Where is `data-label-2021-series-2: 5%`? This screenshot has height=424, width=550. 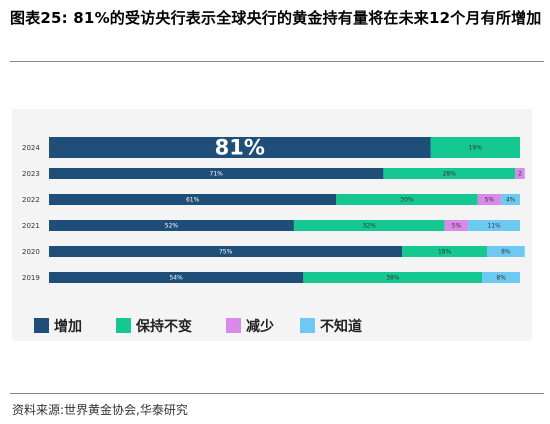 data-label-2021-series-2: 5% is located at coordinates (457, 226).